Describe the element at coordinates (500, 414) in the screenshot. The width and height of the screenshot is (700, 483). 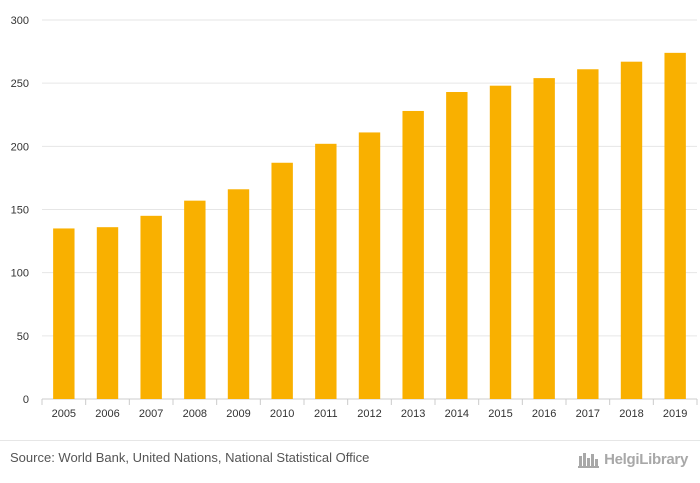
I see `x-tick-label: 2015` at that location.